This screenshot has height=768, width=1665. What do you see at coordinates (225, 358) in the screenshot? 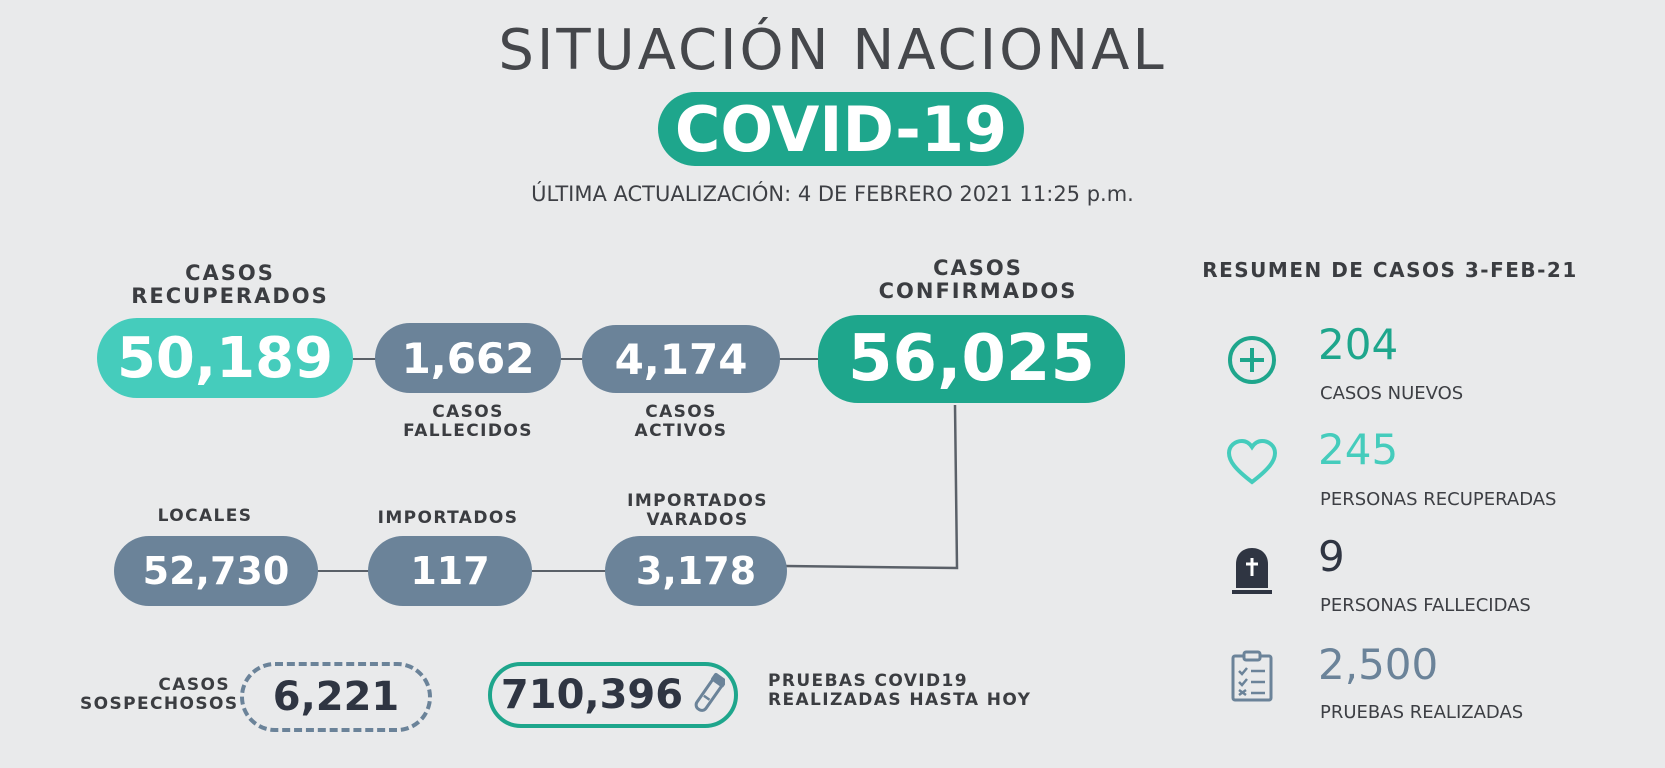
I see `recuperados-value: 50,189` at bounding box center [225, 358].